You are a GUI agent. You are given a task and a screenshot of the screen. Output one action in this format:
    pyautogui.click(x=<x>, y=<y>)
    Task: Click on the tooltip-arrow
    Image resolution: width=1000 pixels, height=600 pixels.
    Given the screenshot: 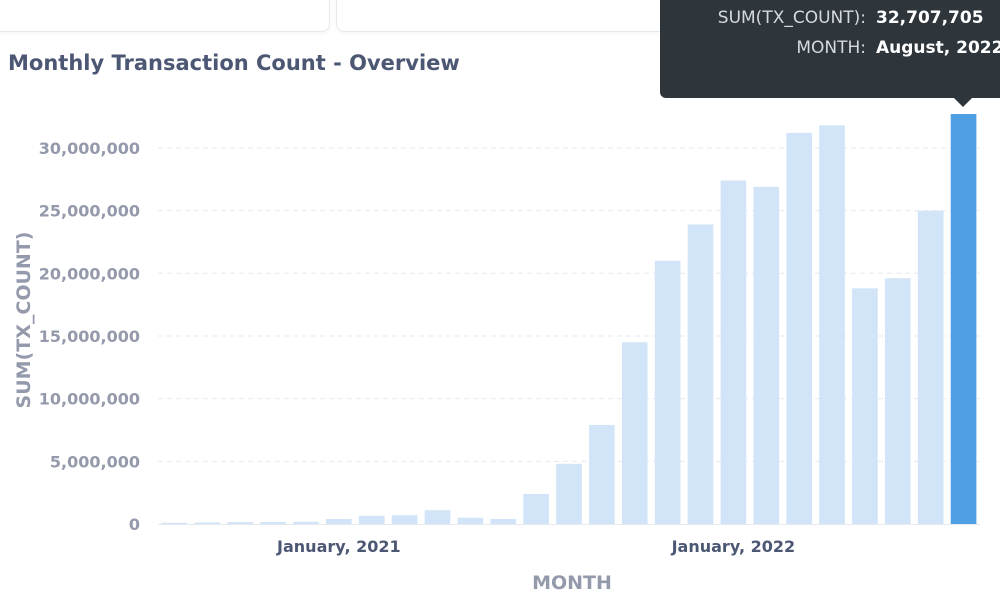 What is the action you would take?
    pyautogui.click(x=963, y=101)
    